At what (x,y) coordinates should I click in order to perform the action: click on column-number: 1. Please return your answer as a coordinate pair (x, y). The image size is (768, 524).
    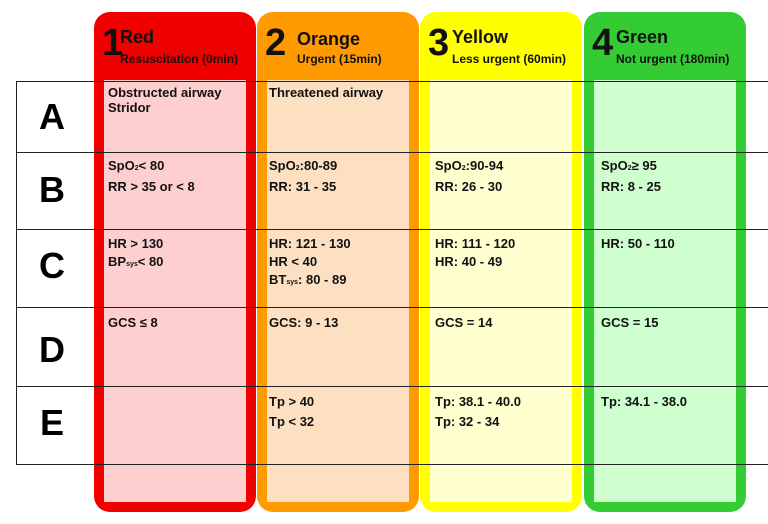
    Looking at the image, I should click on (113, 43).